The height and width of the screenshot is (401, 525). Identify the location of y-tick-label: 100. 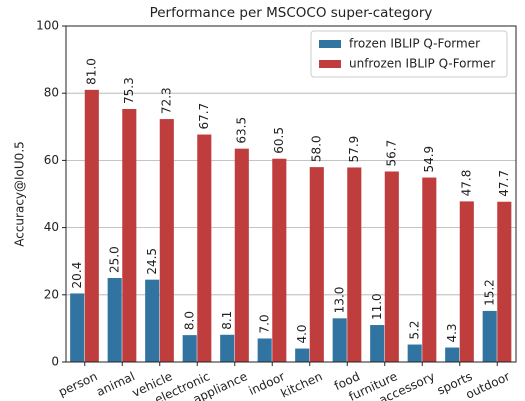
(47, 26).